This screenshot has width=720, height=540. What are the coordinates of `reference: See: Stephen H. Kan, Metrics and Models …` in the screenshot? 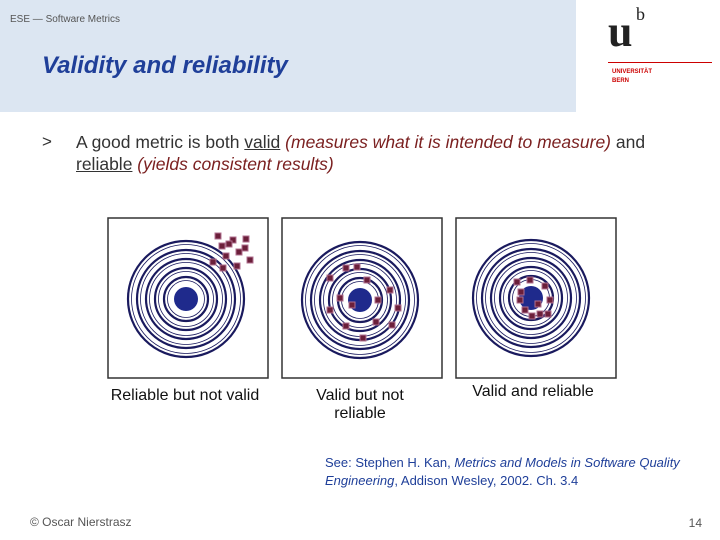 It's located at (505, 472).